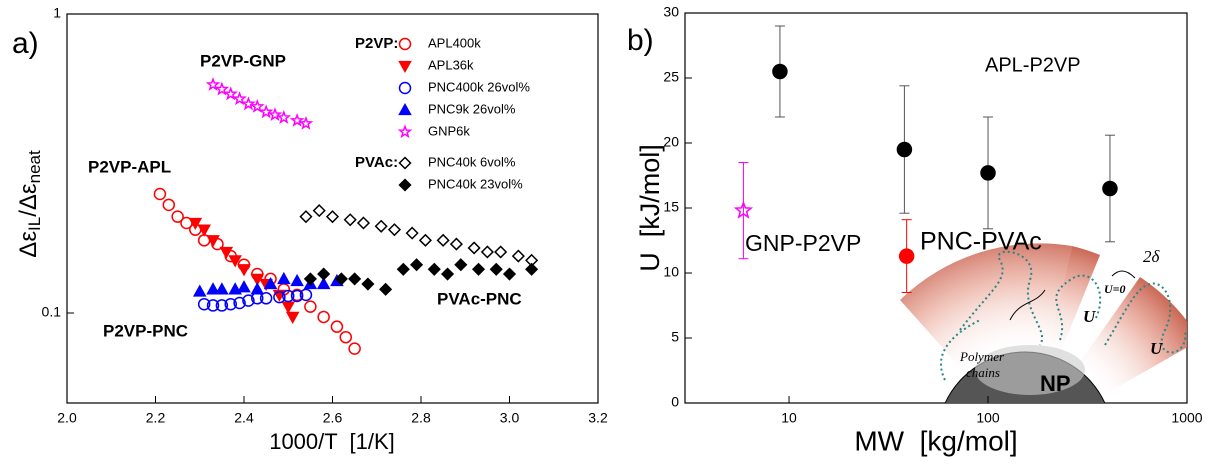 The image size is (1219, 468). I want to click on legend-label: PNC40k 23vol%, so click(475, 183).